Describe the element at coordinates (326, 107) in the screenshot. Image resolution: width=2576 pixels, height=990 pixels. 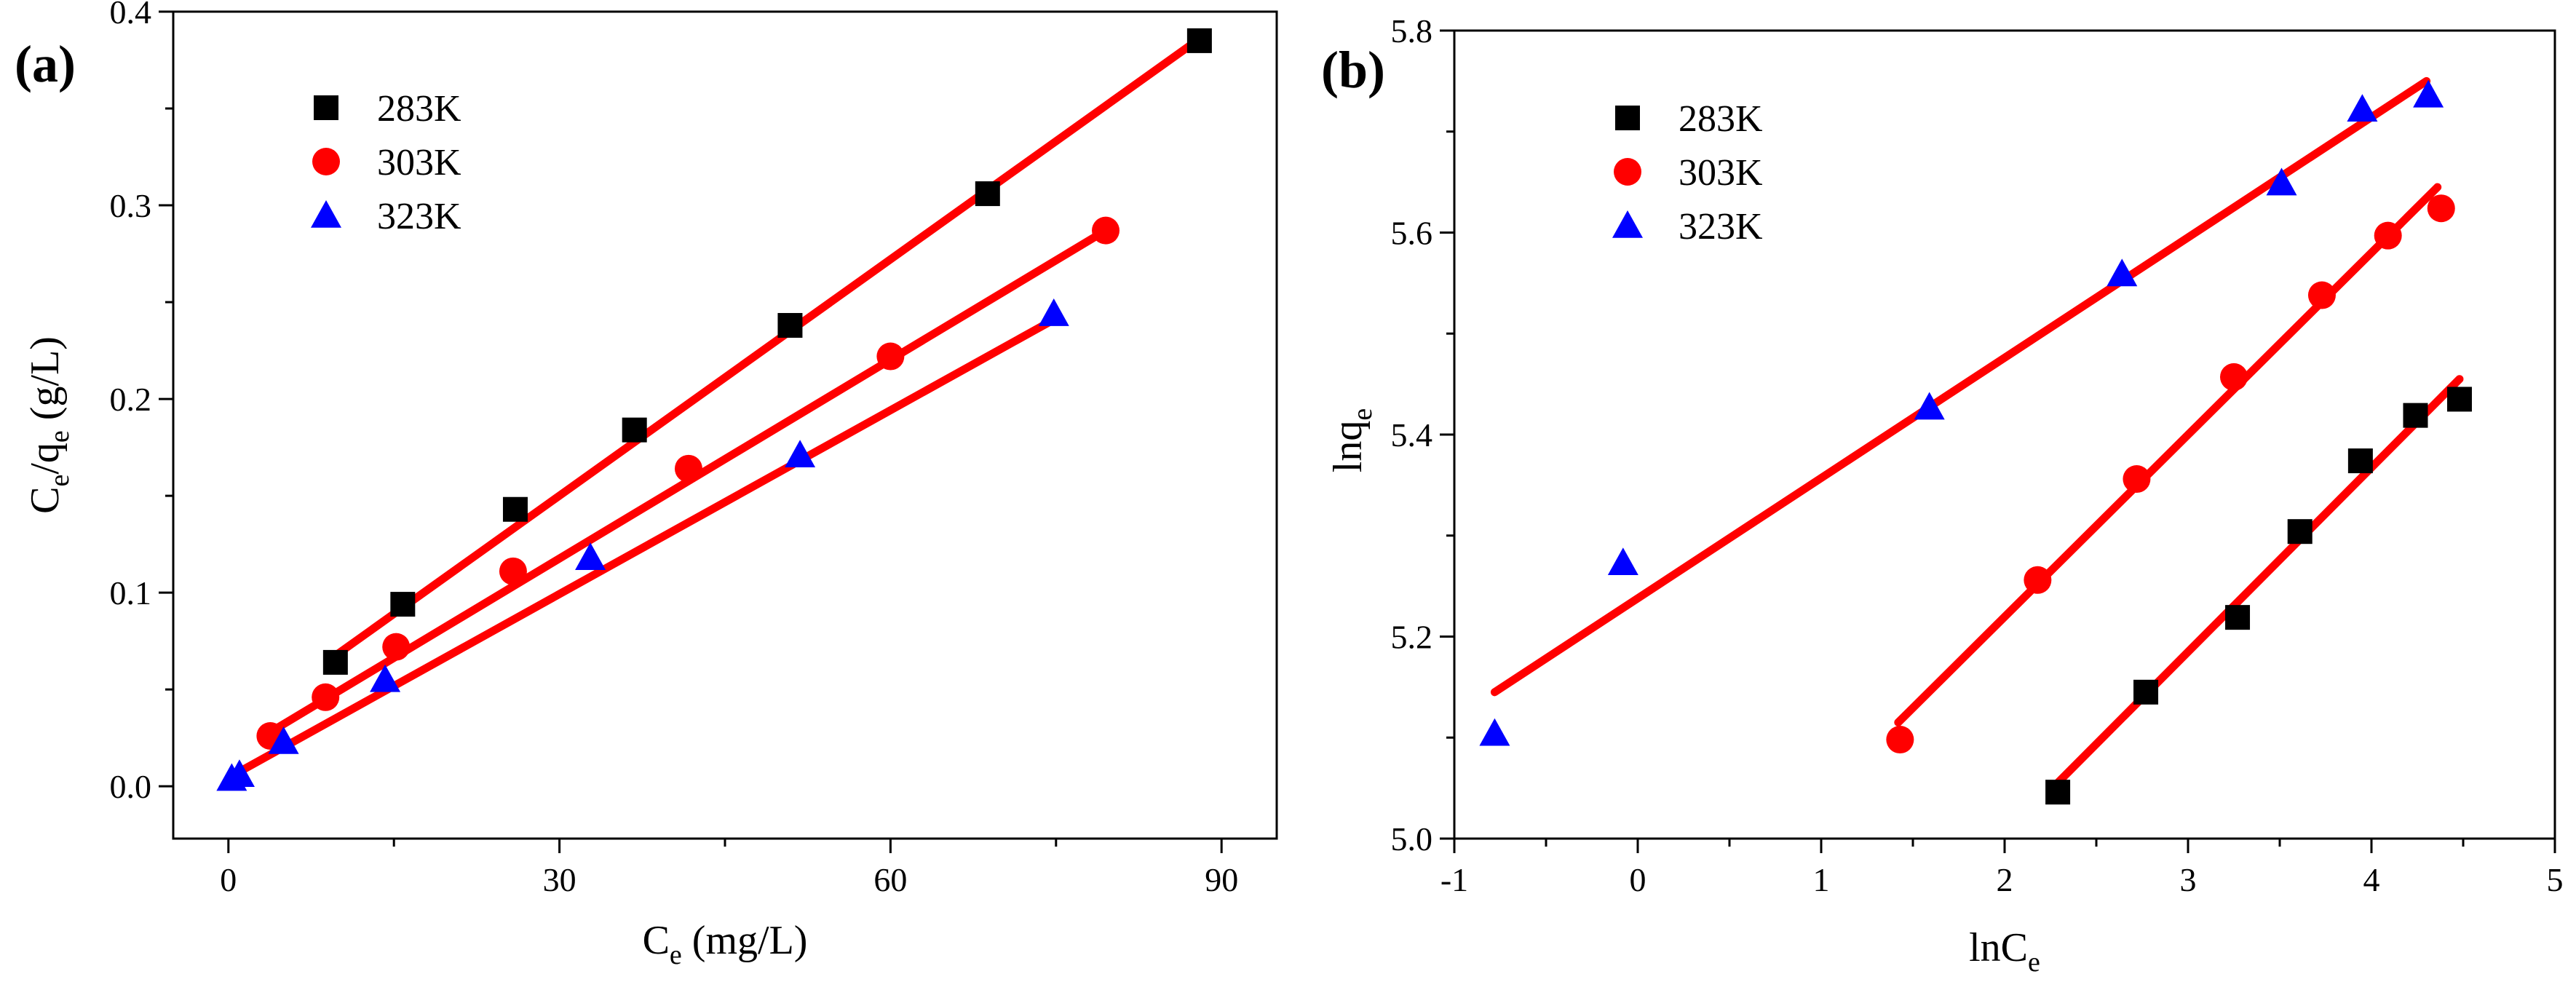
I see `panel-a-legend-marker-283K` at that location.